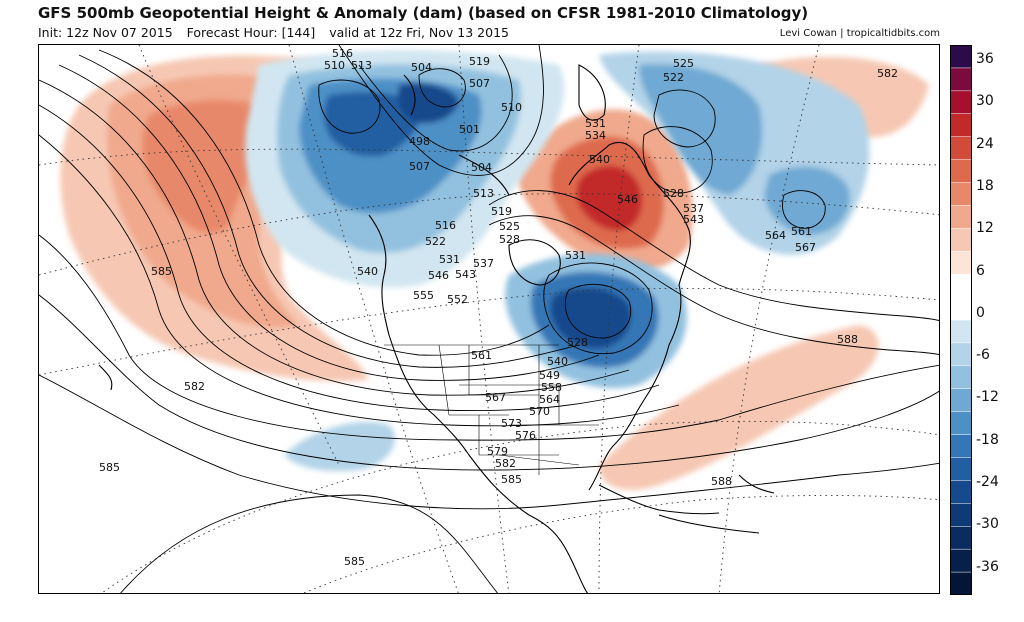 This screenshot has width=1024, height=622. What do you see at coordinates (551, 387) in the screenshot?
I see `contour-label: 558` at bounding box center [551, 387].